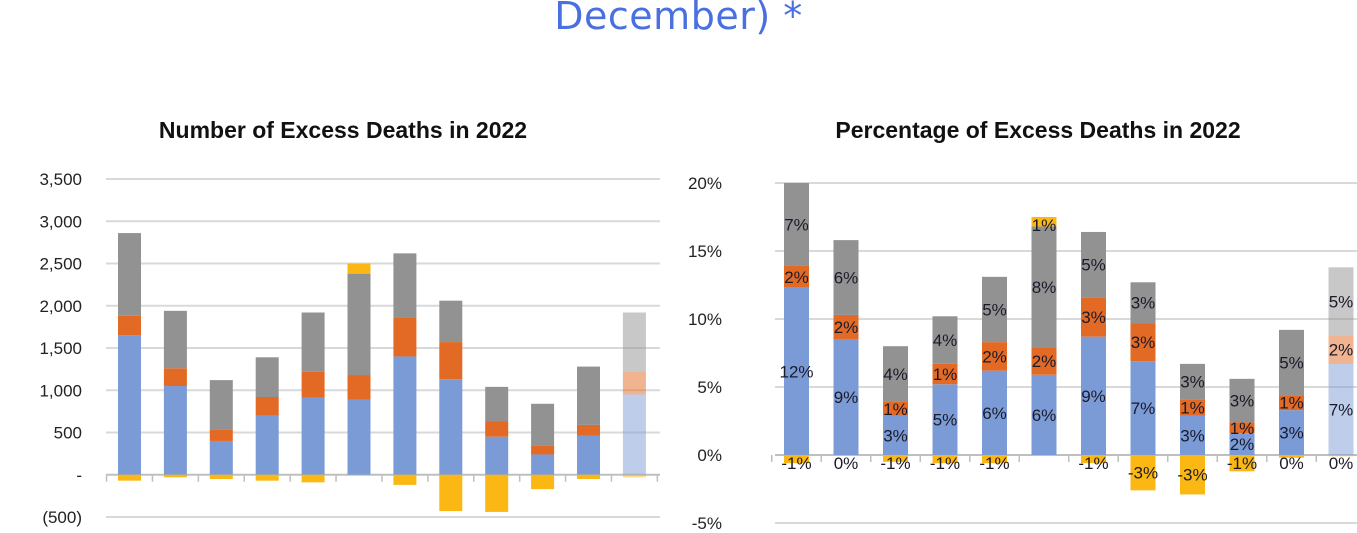  I want to click on y-tick-label: (500), so click(62, 517).